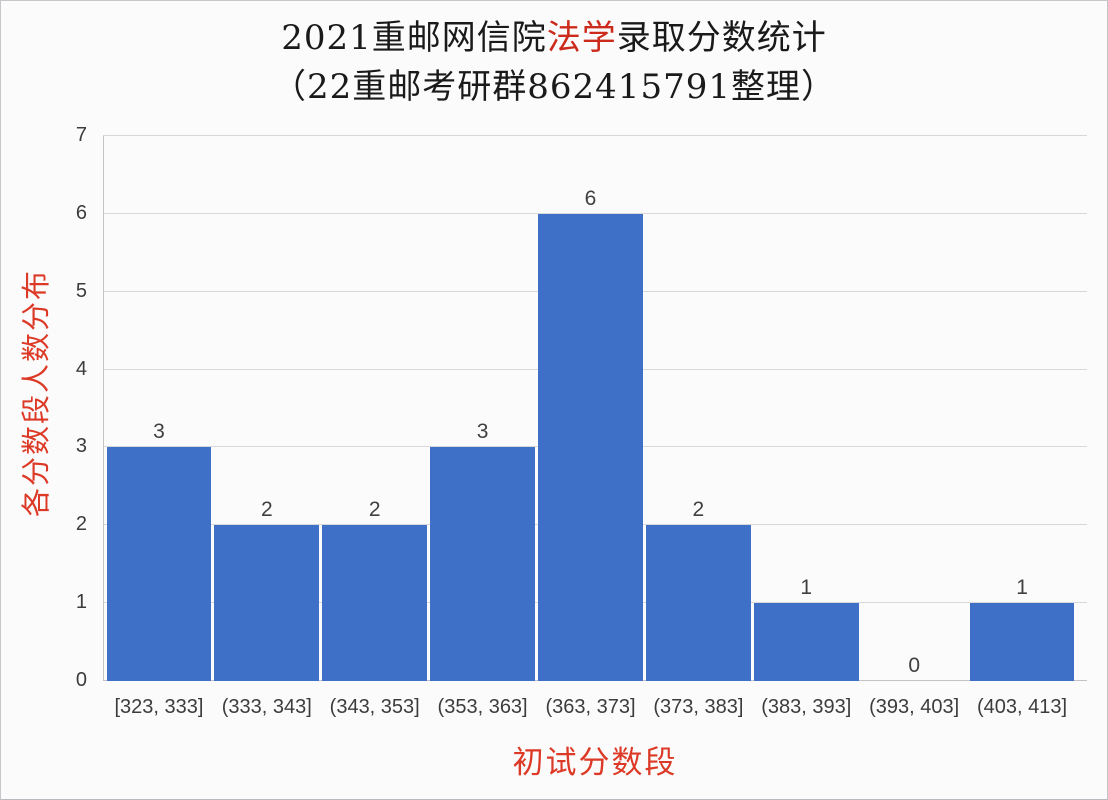 The width and height of the screenshot is (1108, 800). I want to click on chart-title-block: 2021重邮网信院法学录取分数统计 （22重邮考研群862415791整理）, so click(554, 63).